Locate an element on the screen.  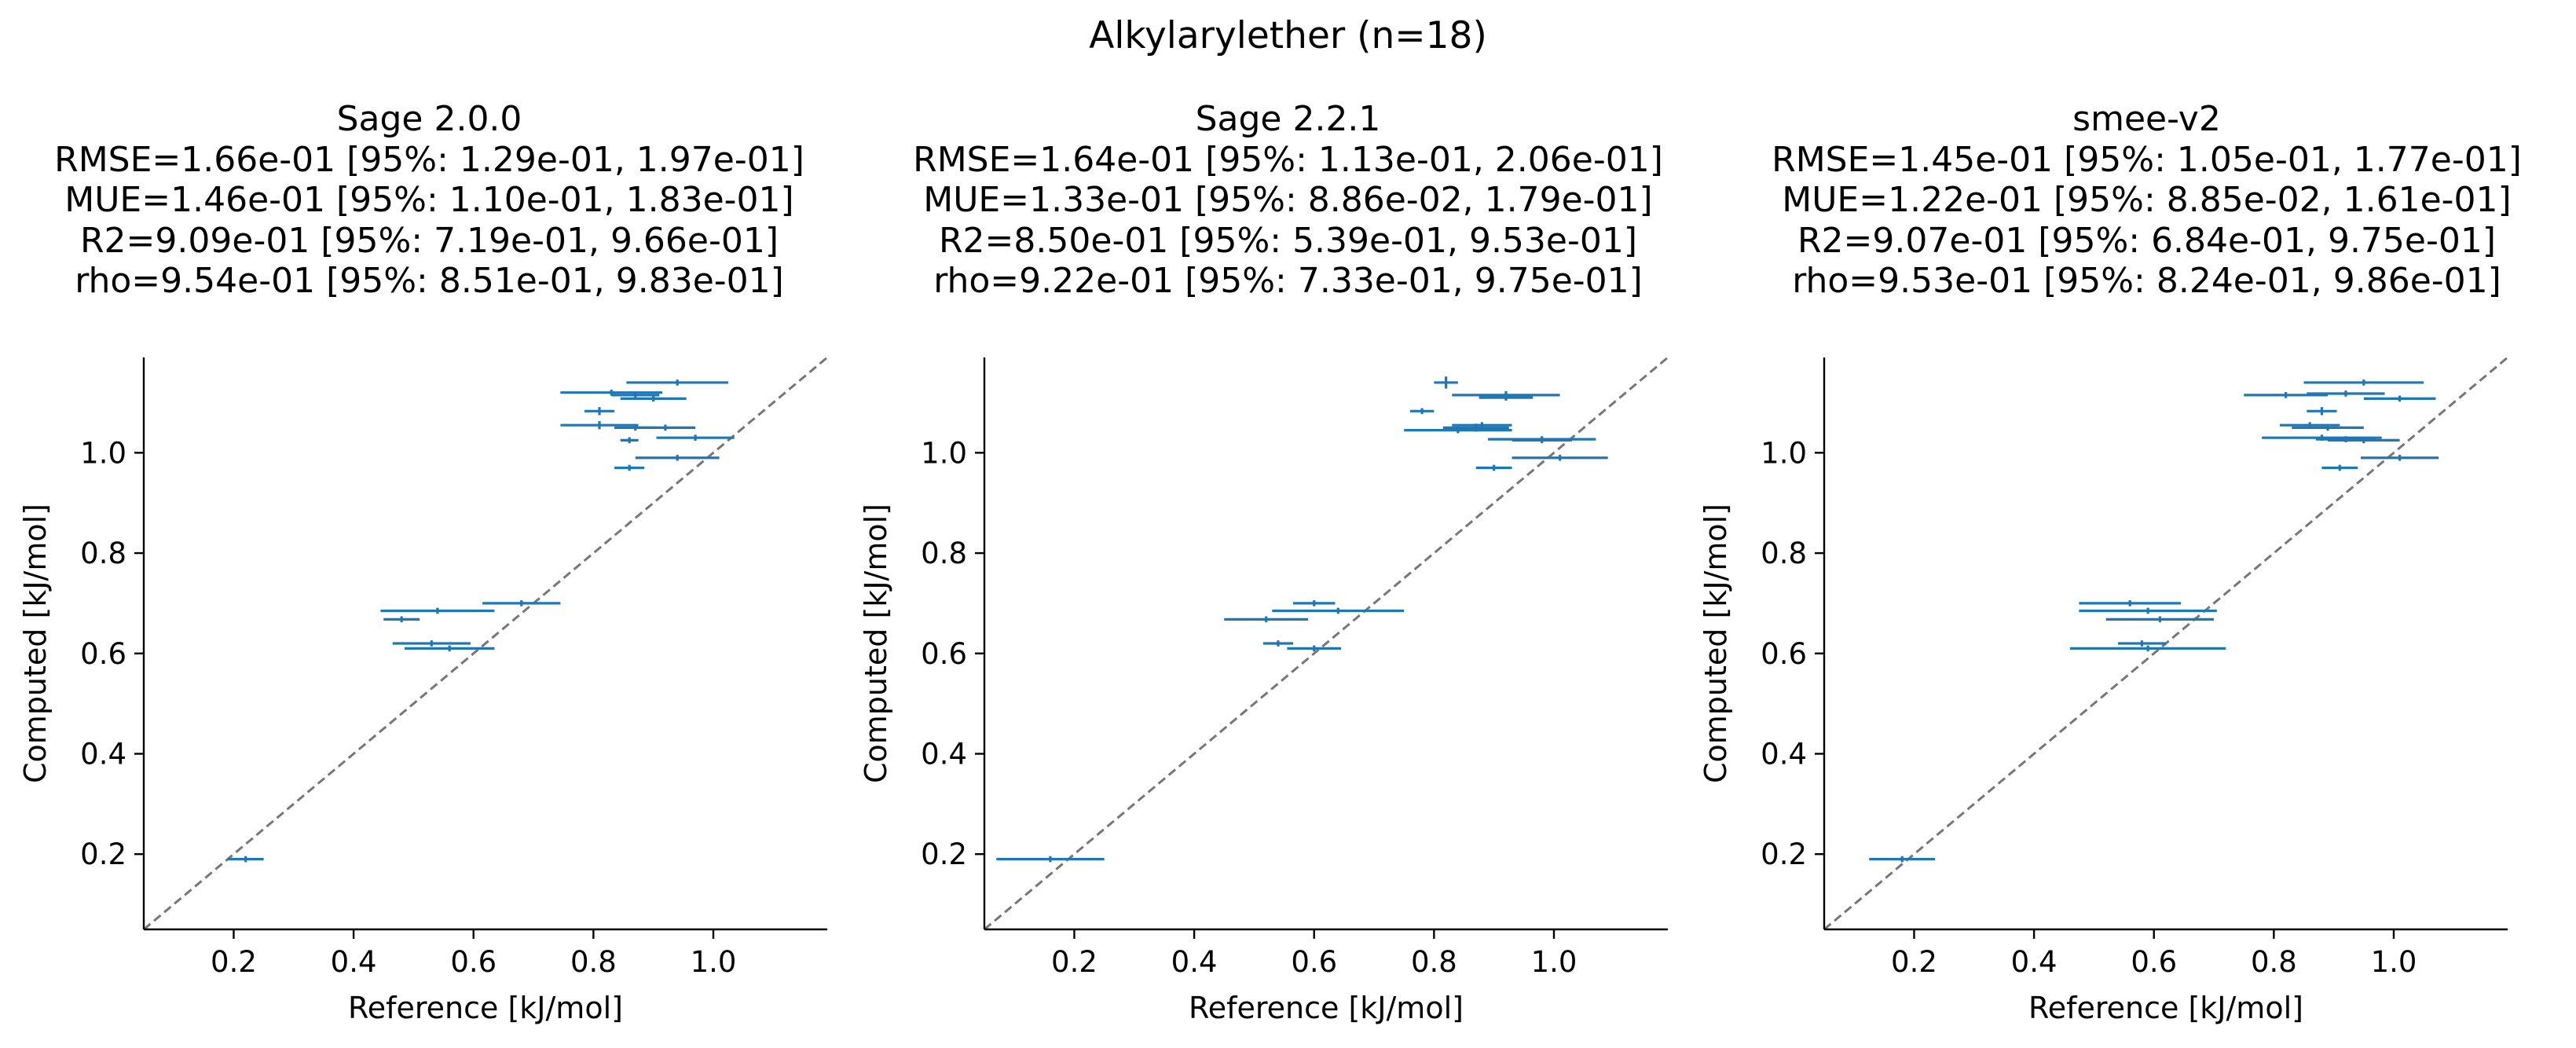
stat-rho: rho=9.22e-01 [95%: 7.33e-01, 9.75e-01] is located at coordinates (1288, 281).